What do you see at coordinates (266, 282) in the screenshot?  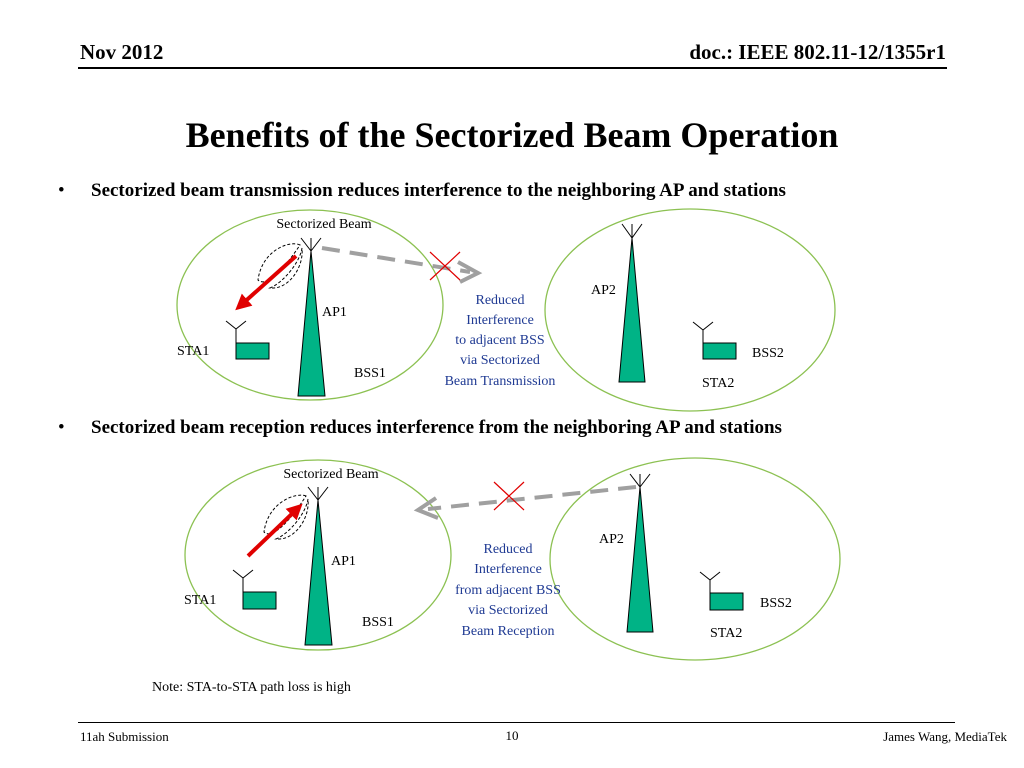 I see `tx-beam-arrow` at bounding box center [266, 282].